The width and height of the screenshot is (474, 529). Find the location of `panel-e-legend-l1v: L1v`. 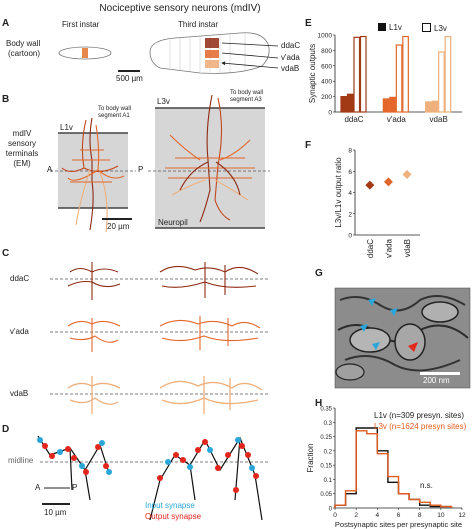

panel-e-legend-l1v: L1v is located at coordinates (390, 27).